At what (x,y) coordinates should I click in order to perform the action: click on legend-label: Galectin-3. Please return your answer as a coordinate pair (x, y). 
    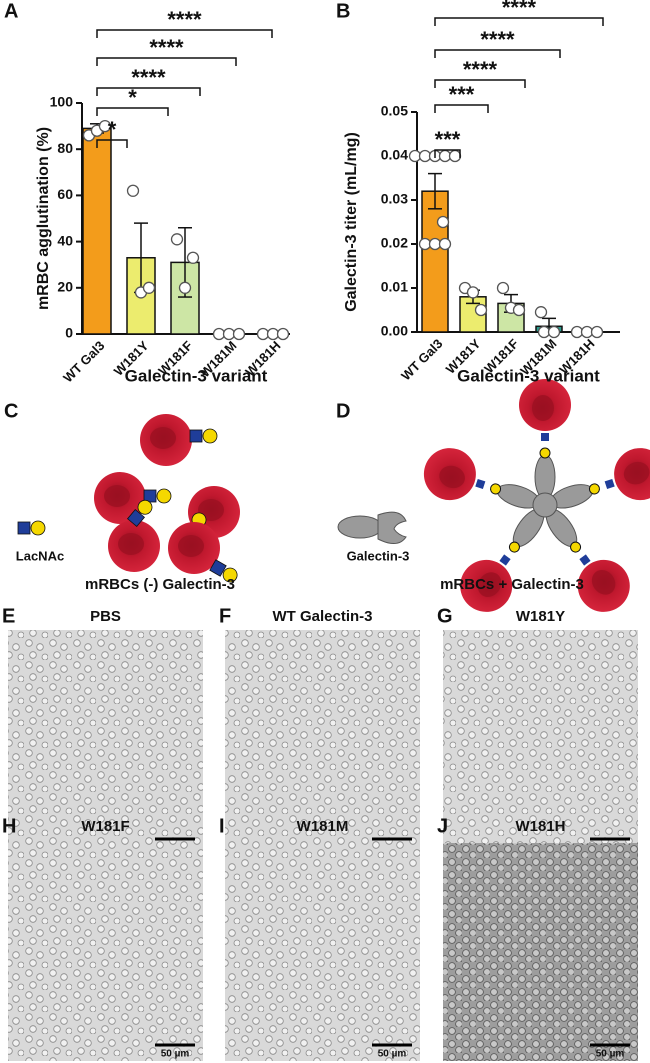
    Looking at the image, I should click on (378, 555).